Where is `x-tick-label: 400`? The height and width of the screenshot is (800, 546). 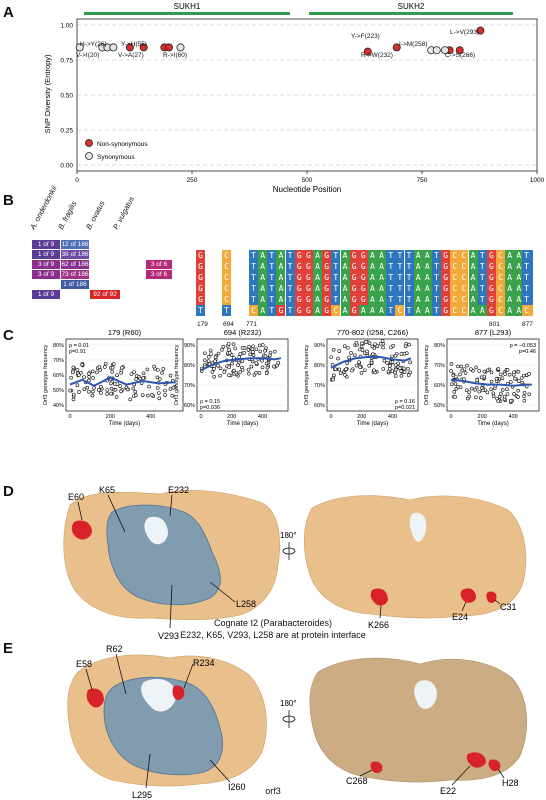 x-tick-label: 400 is located at coordinates (150, 417).